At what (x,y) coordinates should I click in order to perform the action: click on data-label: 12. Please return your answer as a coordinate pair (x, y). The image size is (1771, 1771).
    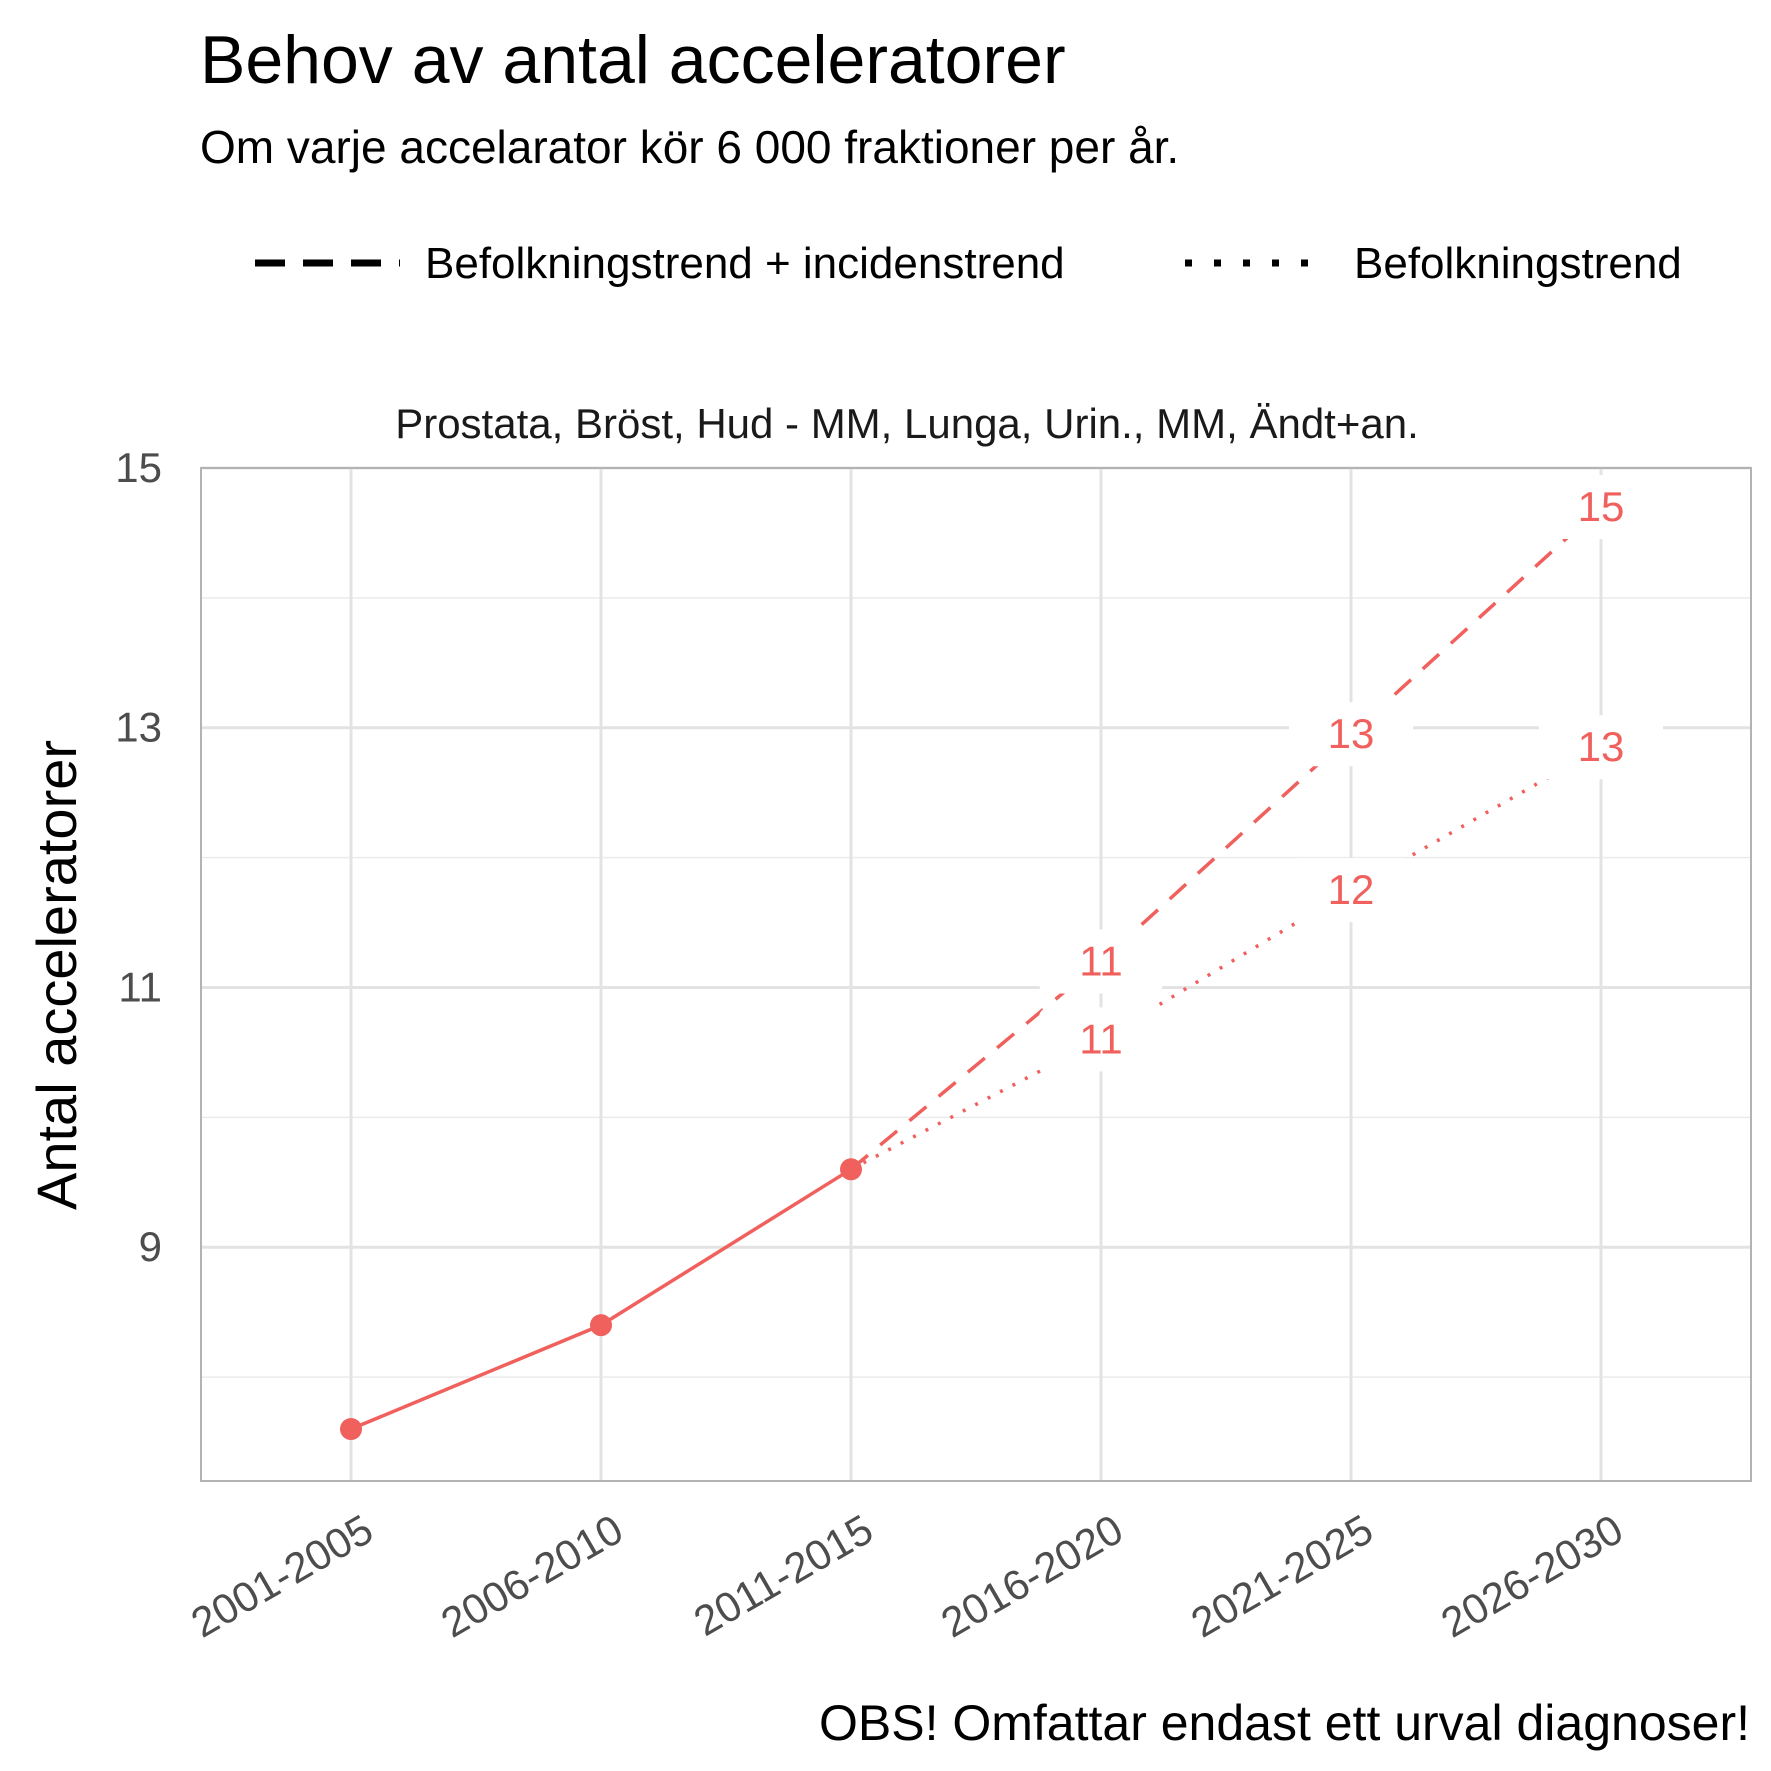
    Looking at the image, I should click on (1351, 889).